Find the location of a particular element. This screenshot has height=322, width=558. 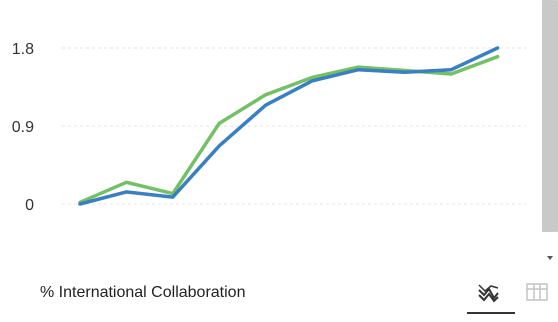

table-icon is located at coordinates (537, 292).